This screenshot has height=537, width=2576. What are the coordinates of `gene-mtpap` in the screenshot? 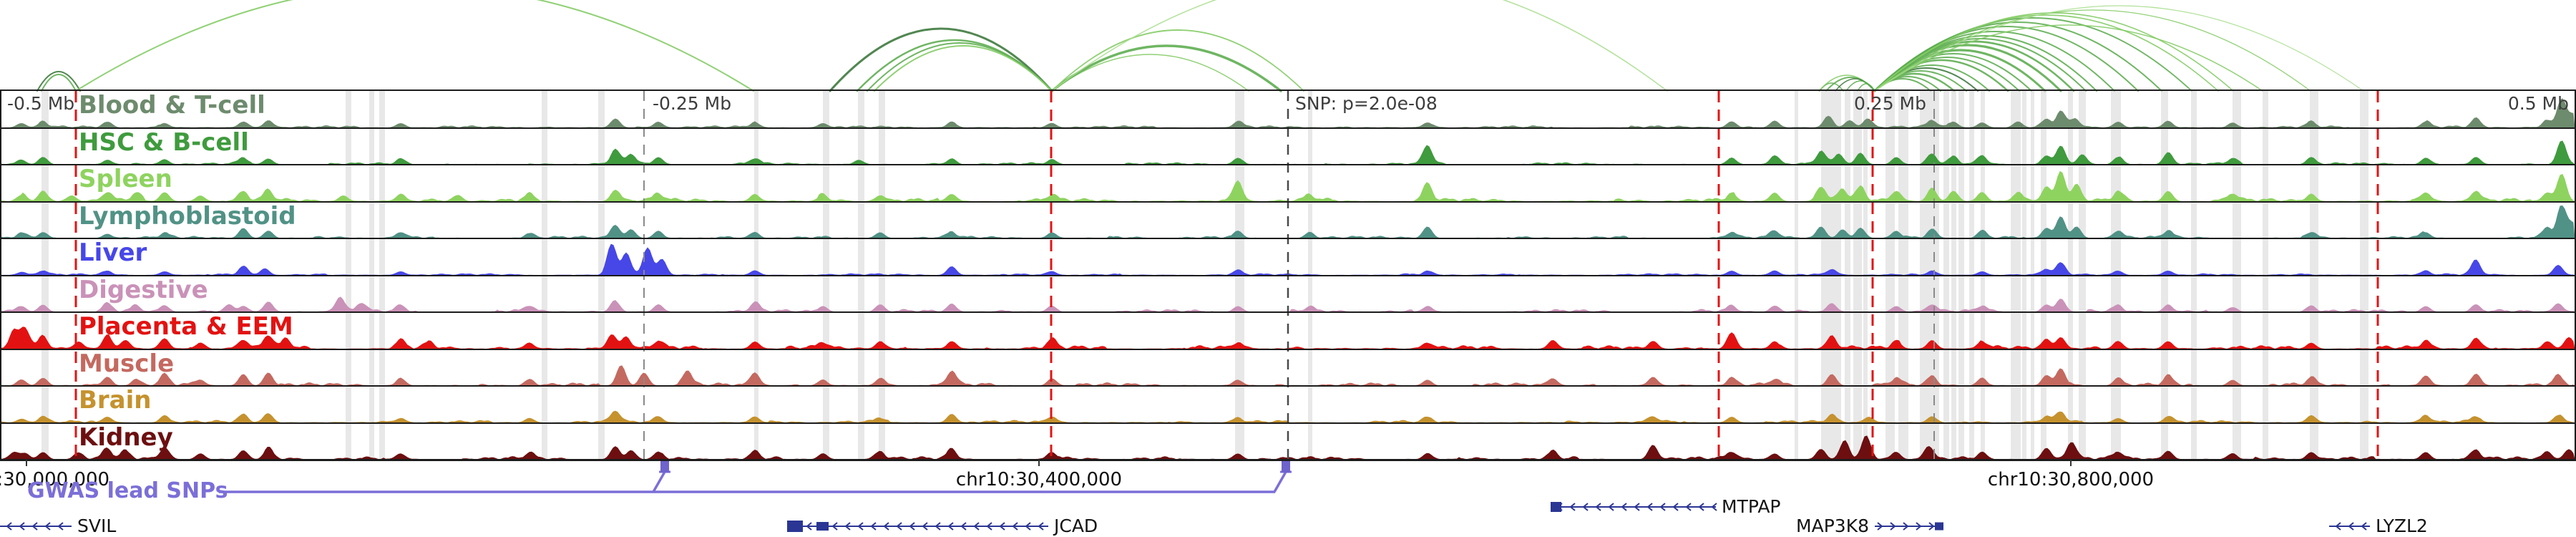 It's located at (1634, 507).